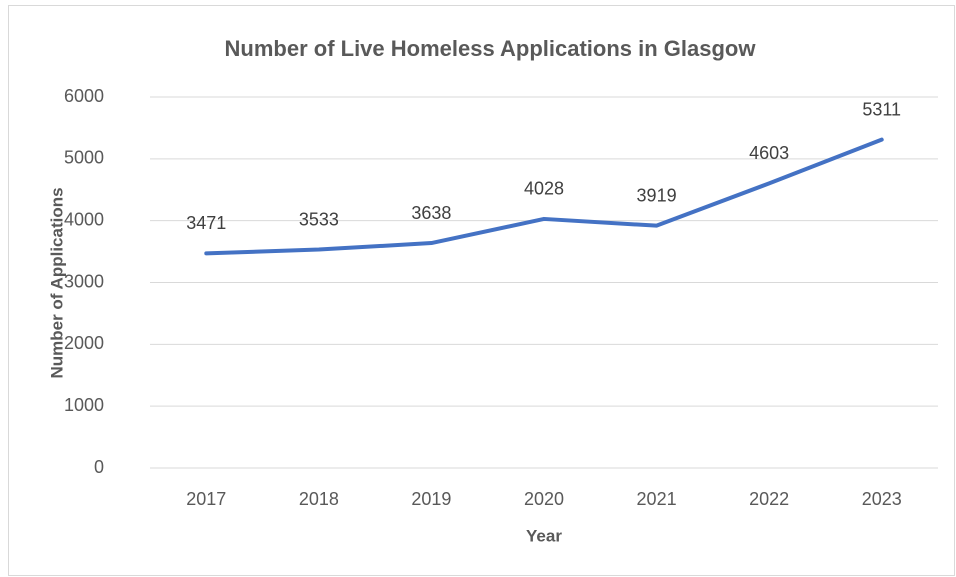 The width and height of the screenshot is (956, 577). I want to click on y-tick-label: 0, so click(99, 467).